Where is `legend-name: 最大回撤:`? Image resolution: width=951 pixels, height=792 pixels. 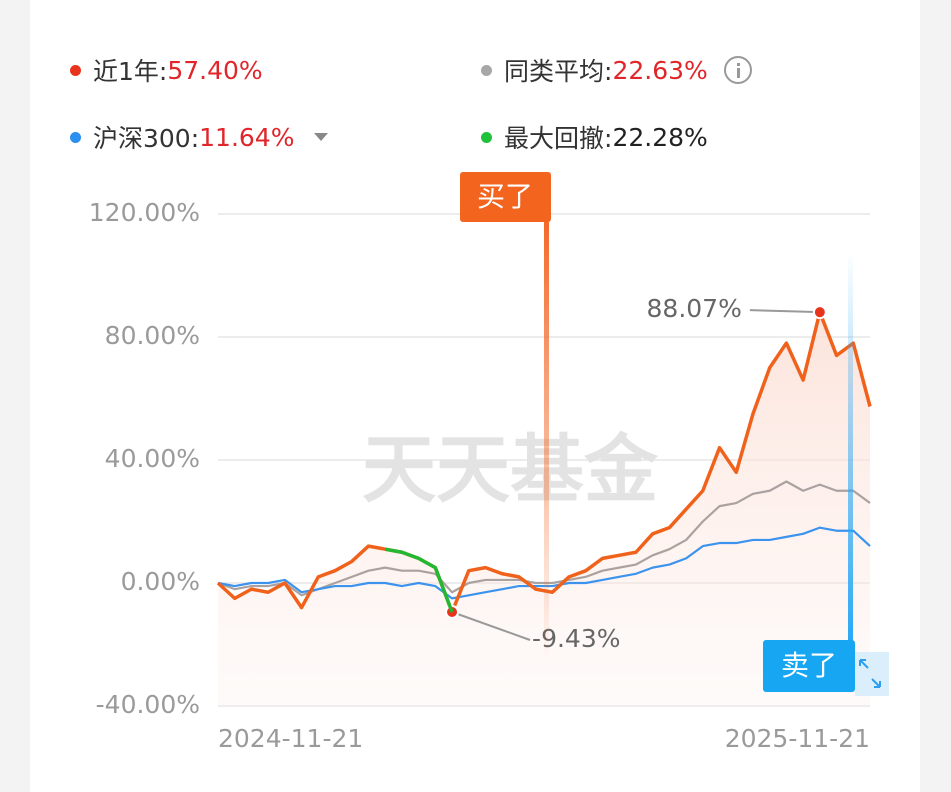 legend-name: 最大回撤: is located at coordinates (558, 138).